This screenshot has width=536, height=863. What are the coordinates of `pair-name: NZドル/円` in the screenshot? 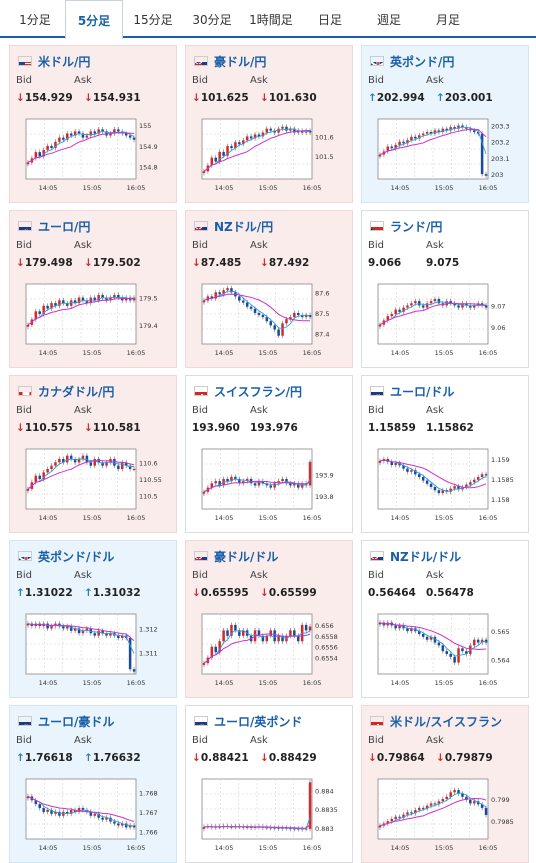 It's located at (244, 226).